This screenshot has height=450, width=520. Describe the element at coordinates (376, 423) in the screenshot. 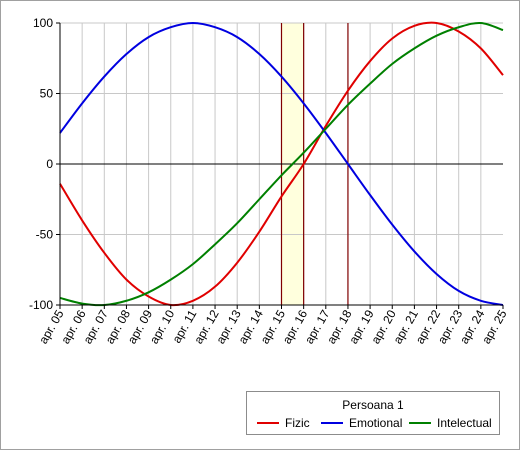

I see `legend-label-emotional: Emotional` at that location.